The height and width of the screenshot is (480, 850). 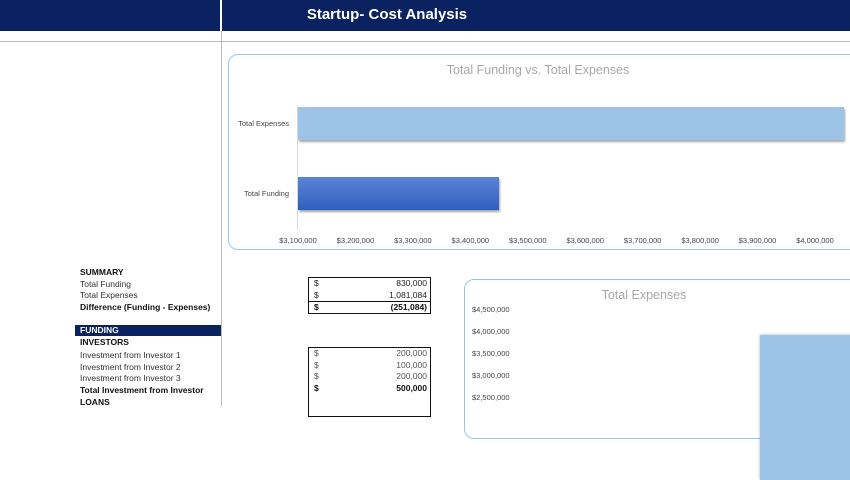 What do you see at coordinates (470, 240) in the screenshot?
I see `x-tick-label: $3,400,000` at bounding box center [470, 240].